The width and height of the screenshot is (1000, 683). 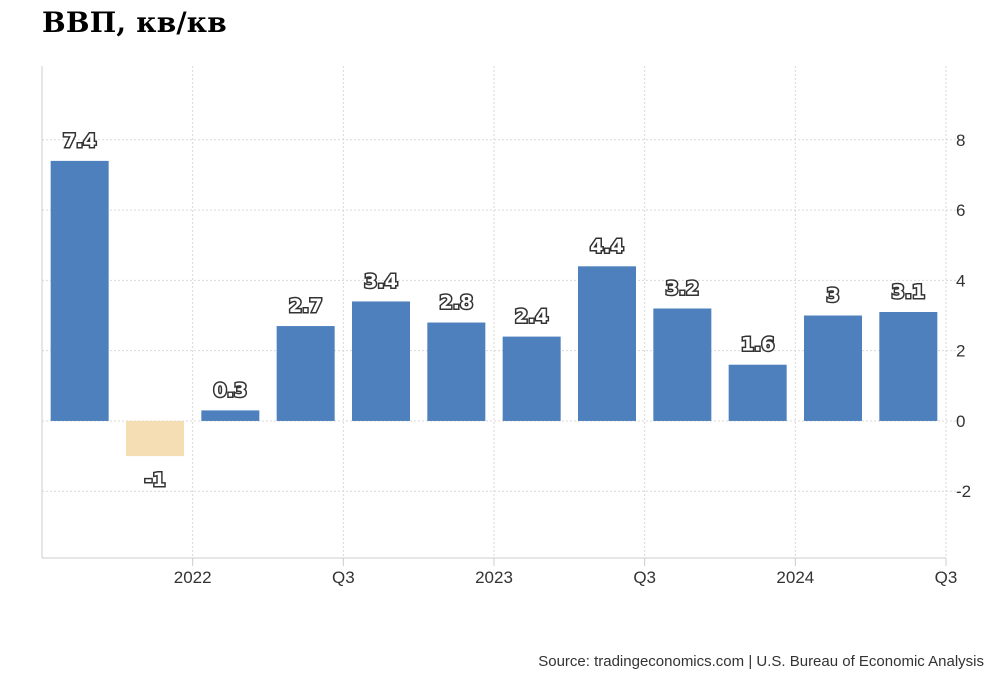 What do you see at coordinates (193, 577) in the screenshot?
I see `x-tick-label: 2022` at bounding box center [193, 577].